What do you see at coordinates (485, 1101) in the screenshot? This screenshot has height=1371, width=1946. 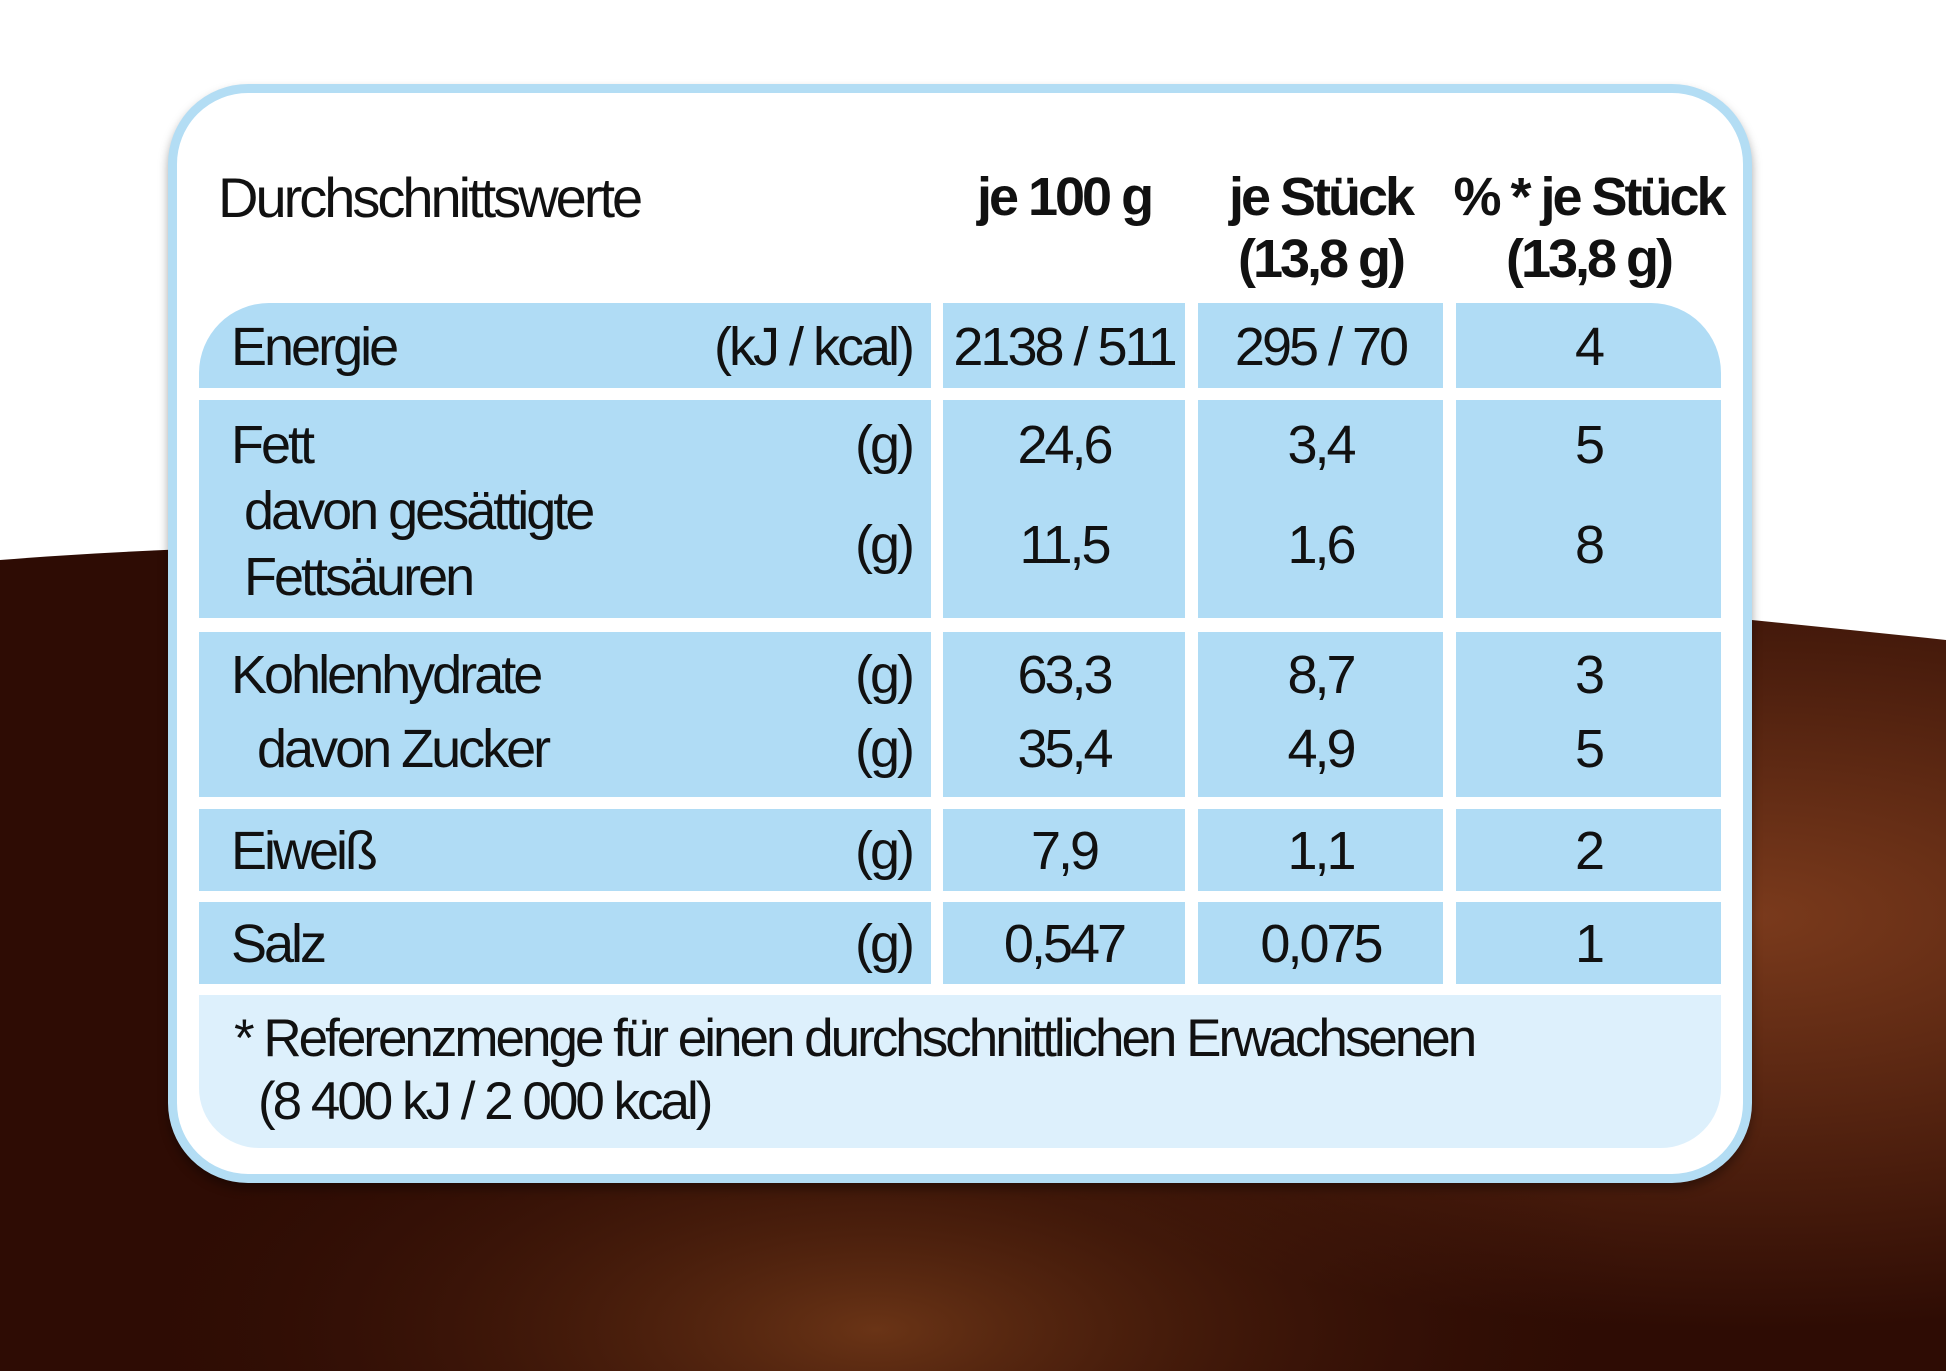 I see `footnote-line2: (8 400 kJ / 2 000 kcal)` at bounding box center [485, 1101].